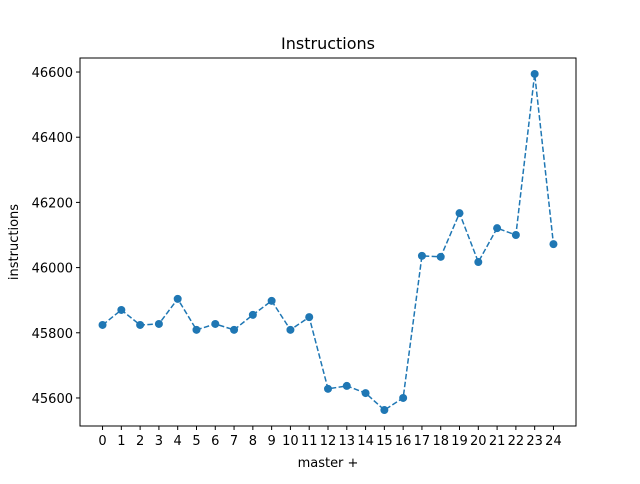  I want to click on x-tick-label: 6, so click(215, 441).